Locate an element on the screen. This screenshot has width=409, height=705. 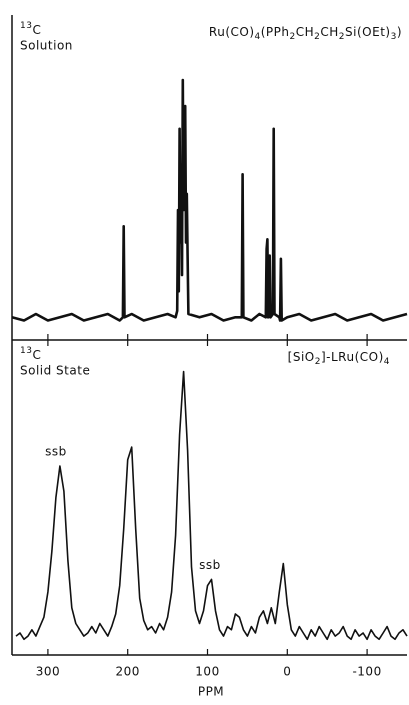
x-tick-label: 100 is located at coordinates (207, 672).